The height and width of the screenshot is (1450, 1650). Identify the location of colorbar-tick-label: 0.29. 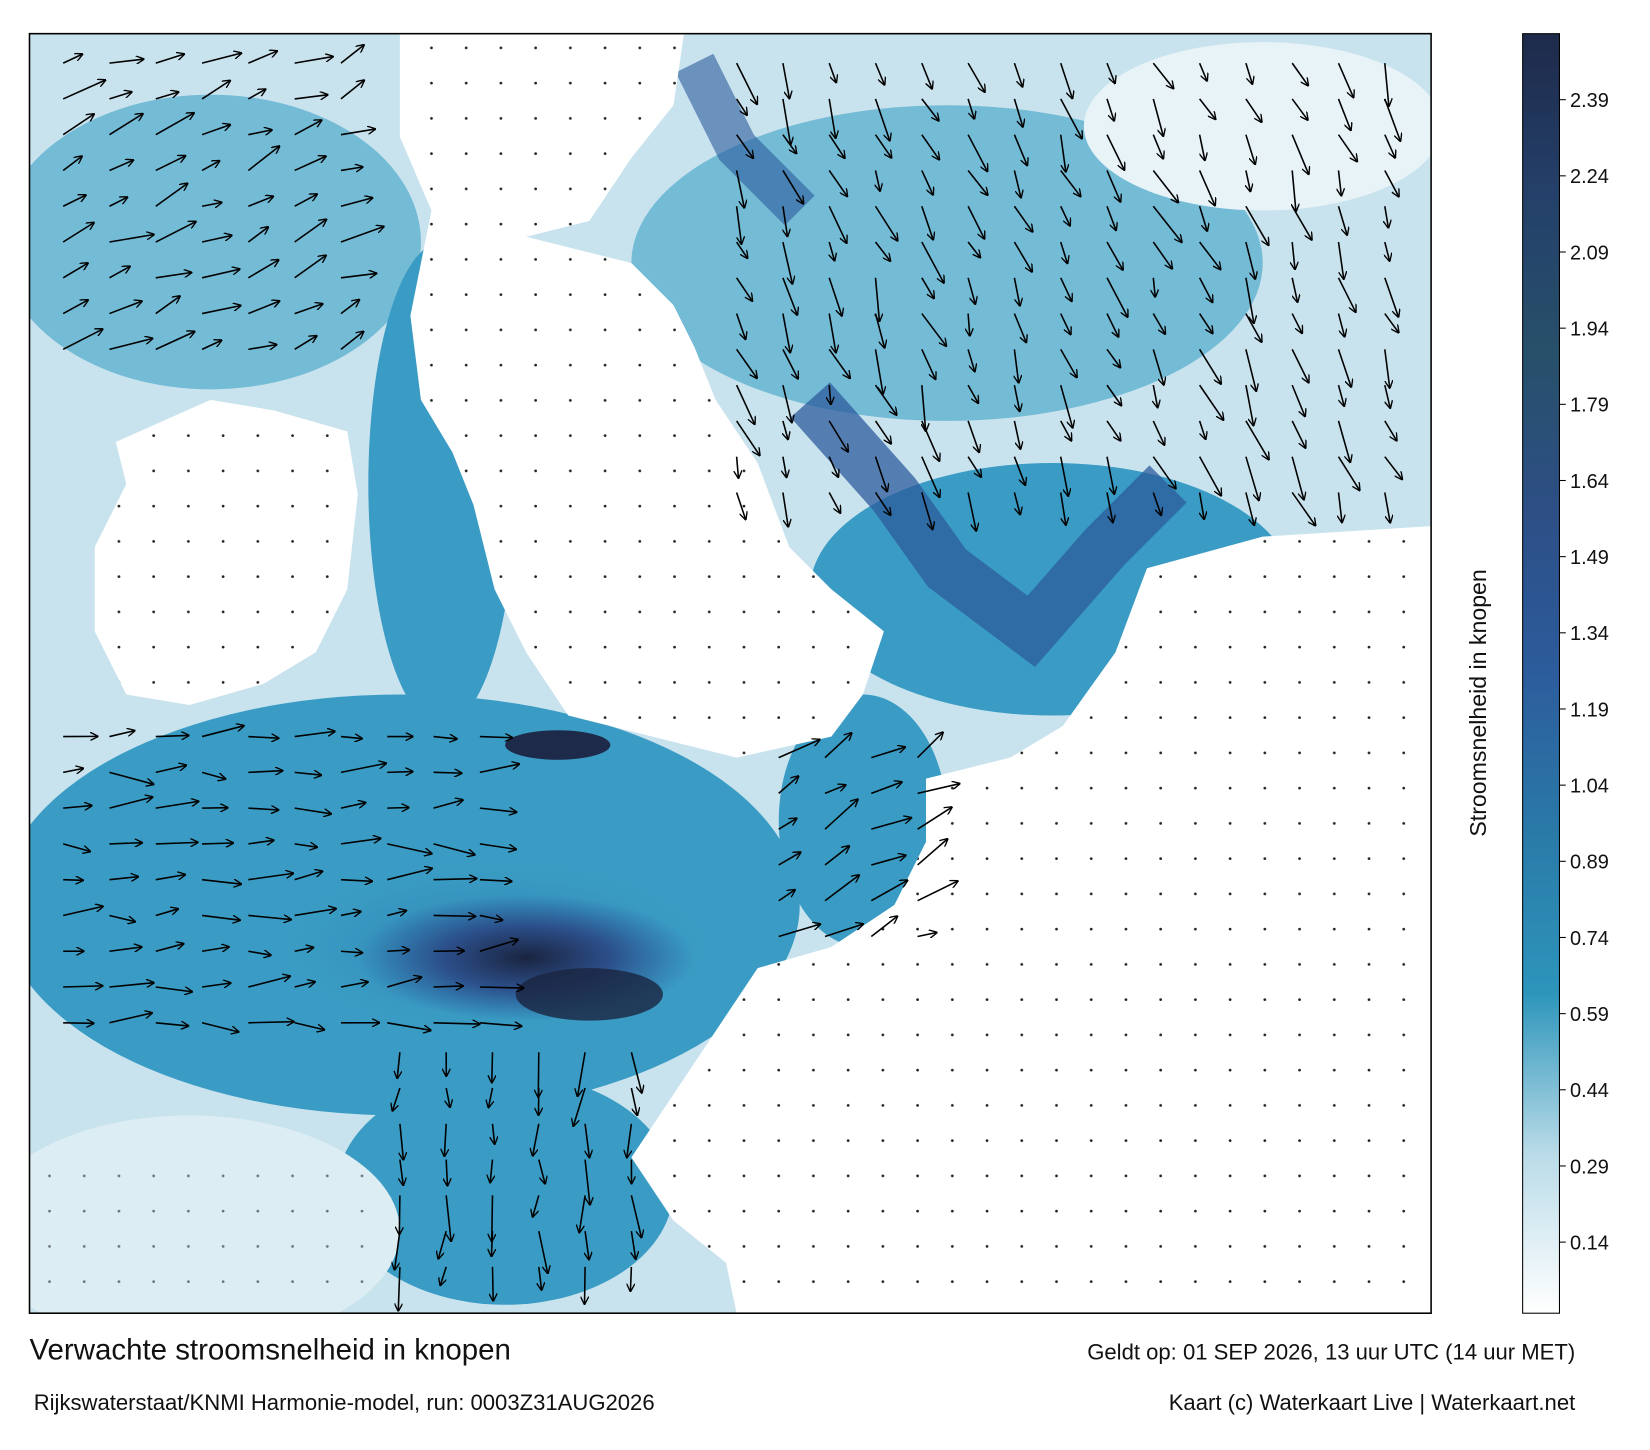
(1589, 1167).